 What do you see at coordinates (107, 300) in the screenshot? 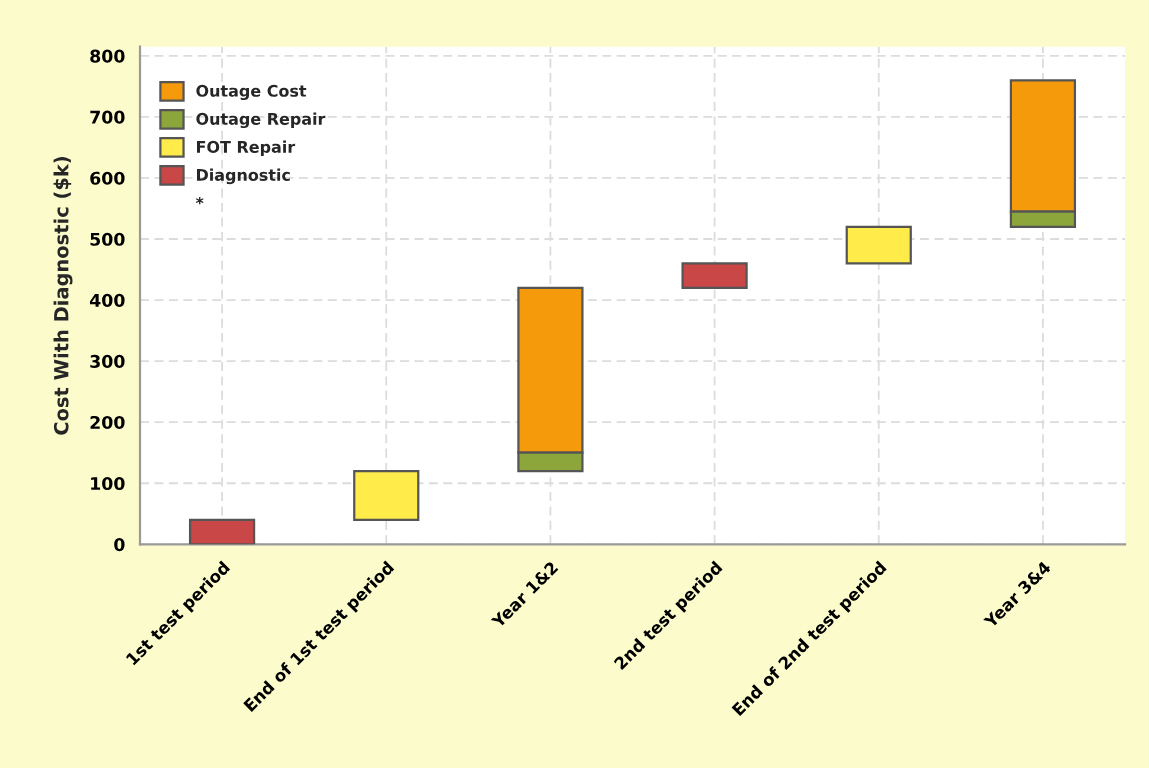
I see `y-tick-label: 400` at bounding box center [107, 300].